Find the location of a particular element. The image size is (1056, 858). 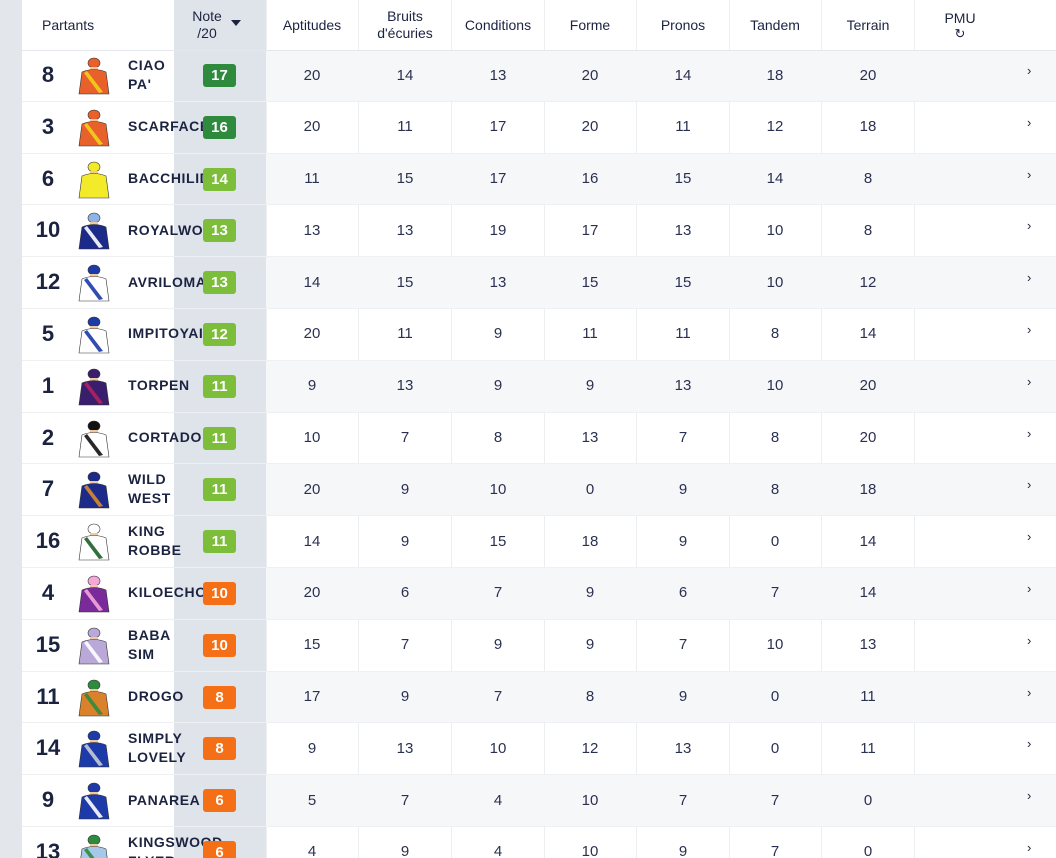

table-row: 9 PANAREA 6 5 7 4 10 7 7 0 › is located at coordinates (539, 801).